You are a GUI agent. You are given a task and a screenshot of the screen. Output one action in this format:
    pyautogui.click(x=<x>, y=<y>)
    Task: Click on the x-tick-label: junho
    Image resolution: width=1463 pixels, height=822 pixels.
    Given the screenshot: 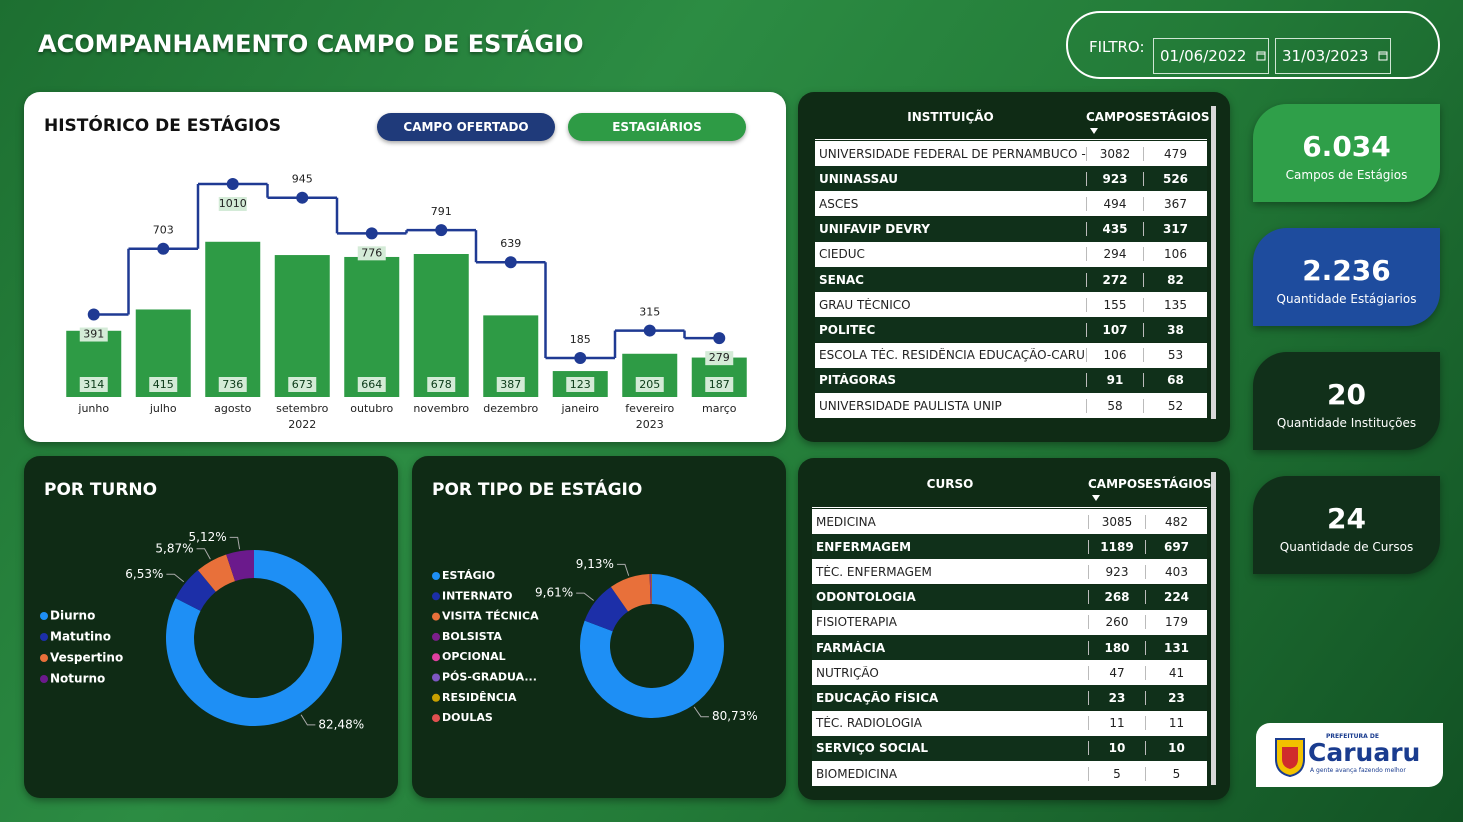 What is the action you would take?
    pyautogui.click(x=93, y=408)
    